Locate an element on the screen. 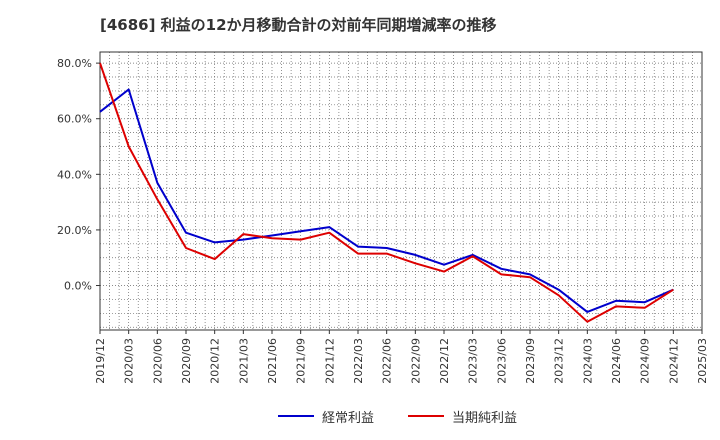 The width and height of the screenshot is (720, 440). x-tick-label: 2024/09 is located at coordinates (645, 361).